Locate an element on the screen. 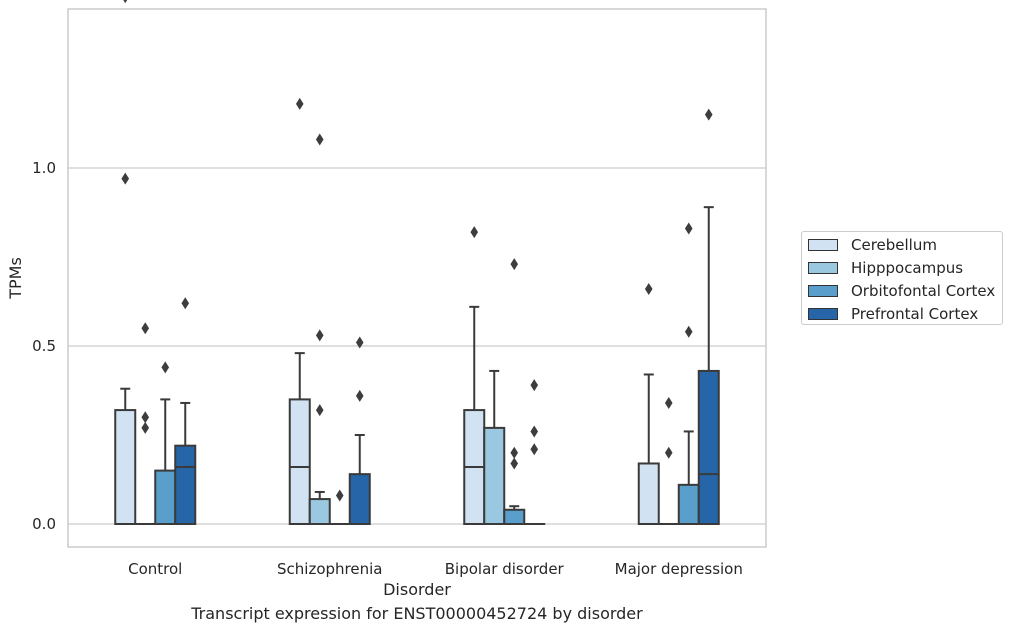 This screenshot has width=1014, height=634. y-tick-label: 0.0 is located at coordinates (44, 524).